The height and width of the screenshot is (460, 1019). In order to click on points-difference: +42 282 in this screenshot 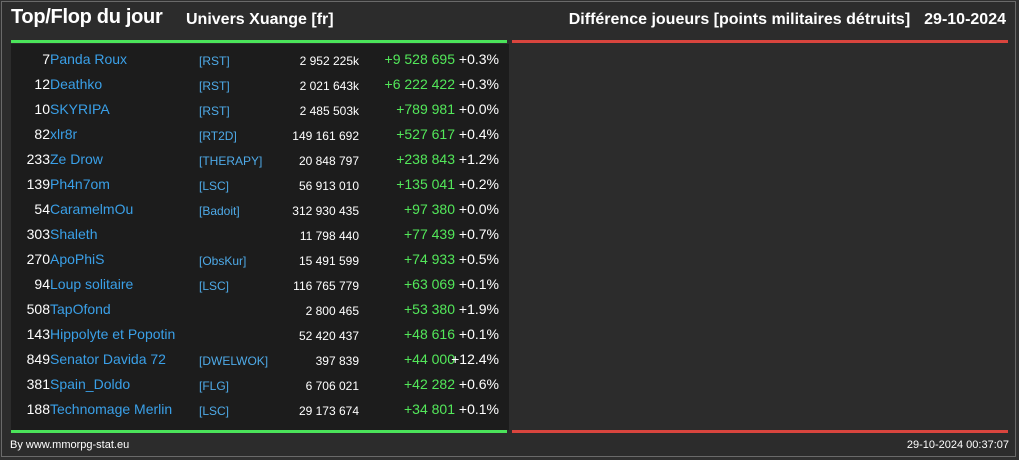, I will do `click(429, 384)`.